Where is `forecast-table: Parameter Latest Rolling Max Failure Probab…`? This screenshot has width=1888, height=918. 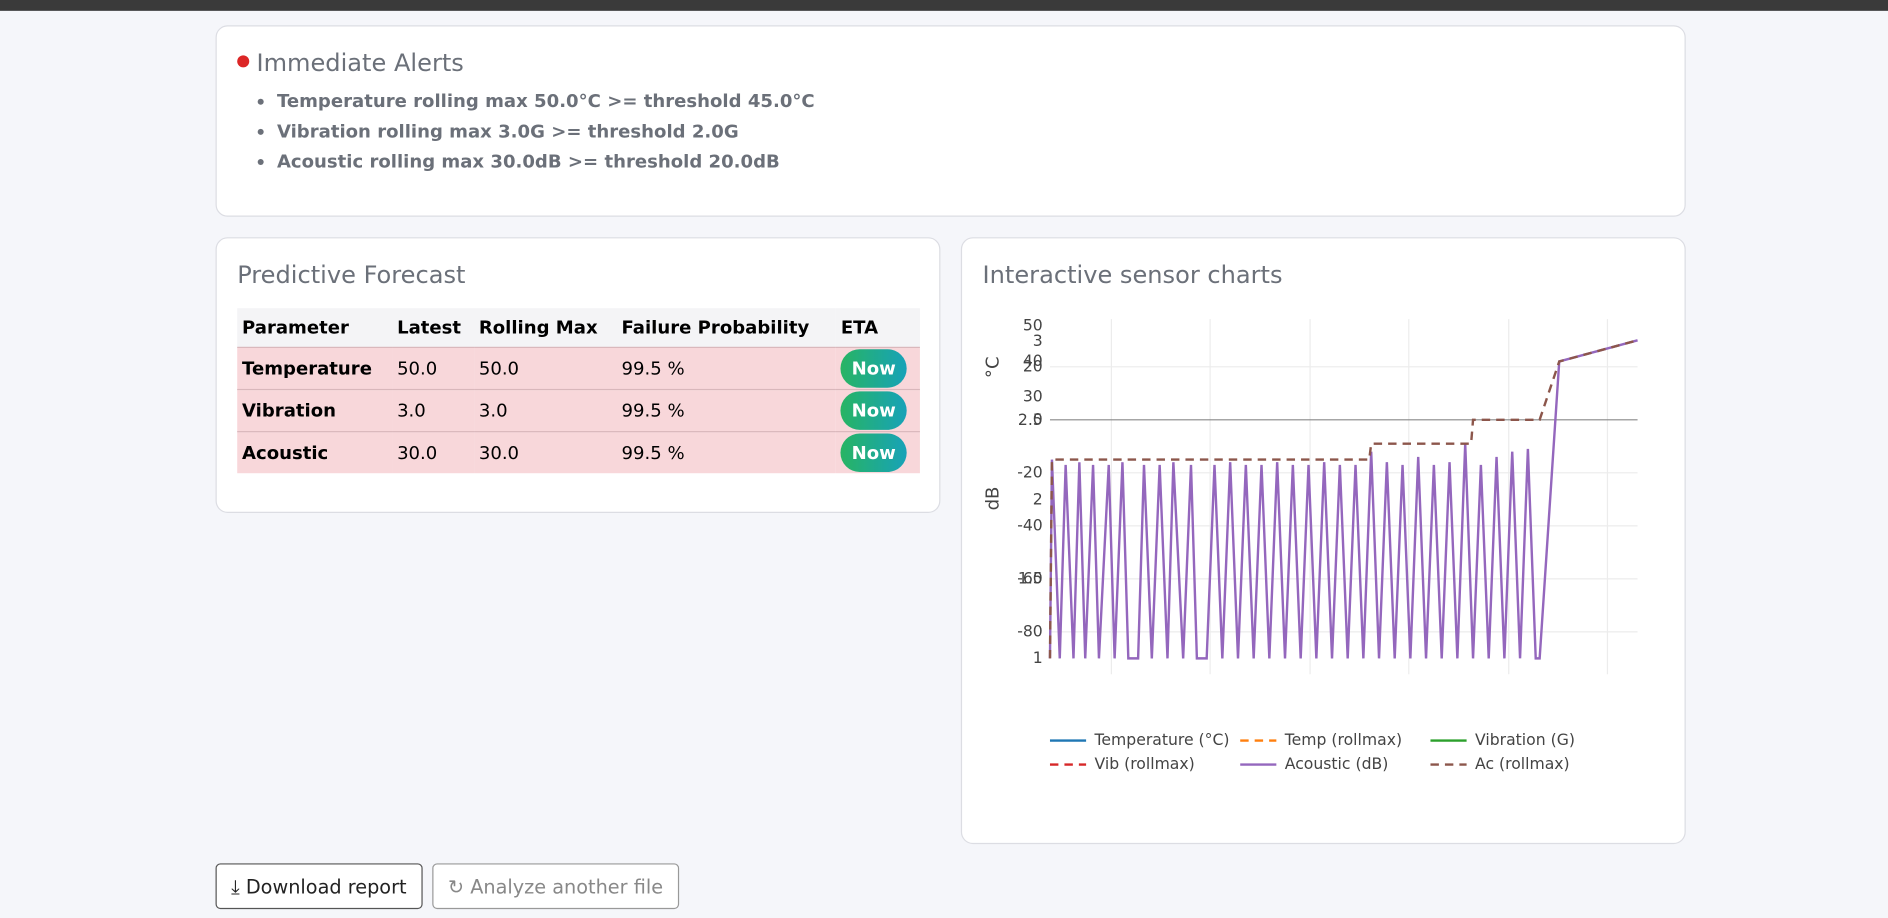
forecast-table: Parameter Latest Rolling Max Failure Probab… is located at coordinates (578, 391).